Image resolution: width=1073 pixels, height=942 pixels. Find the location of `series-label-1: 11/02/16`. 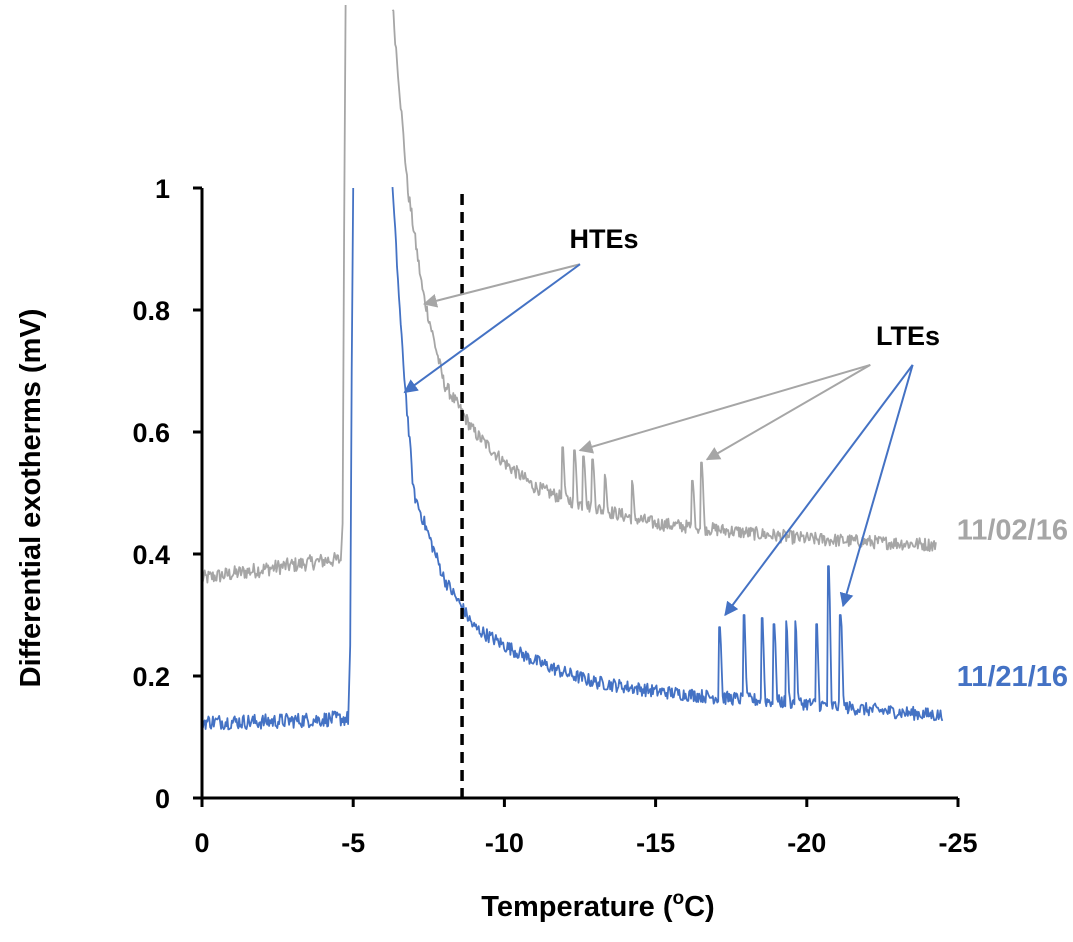

series-label-1: 11/02/16 is located at coordinates (1012, 531).